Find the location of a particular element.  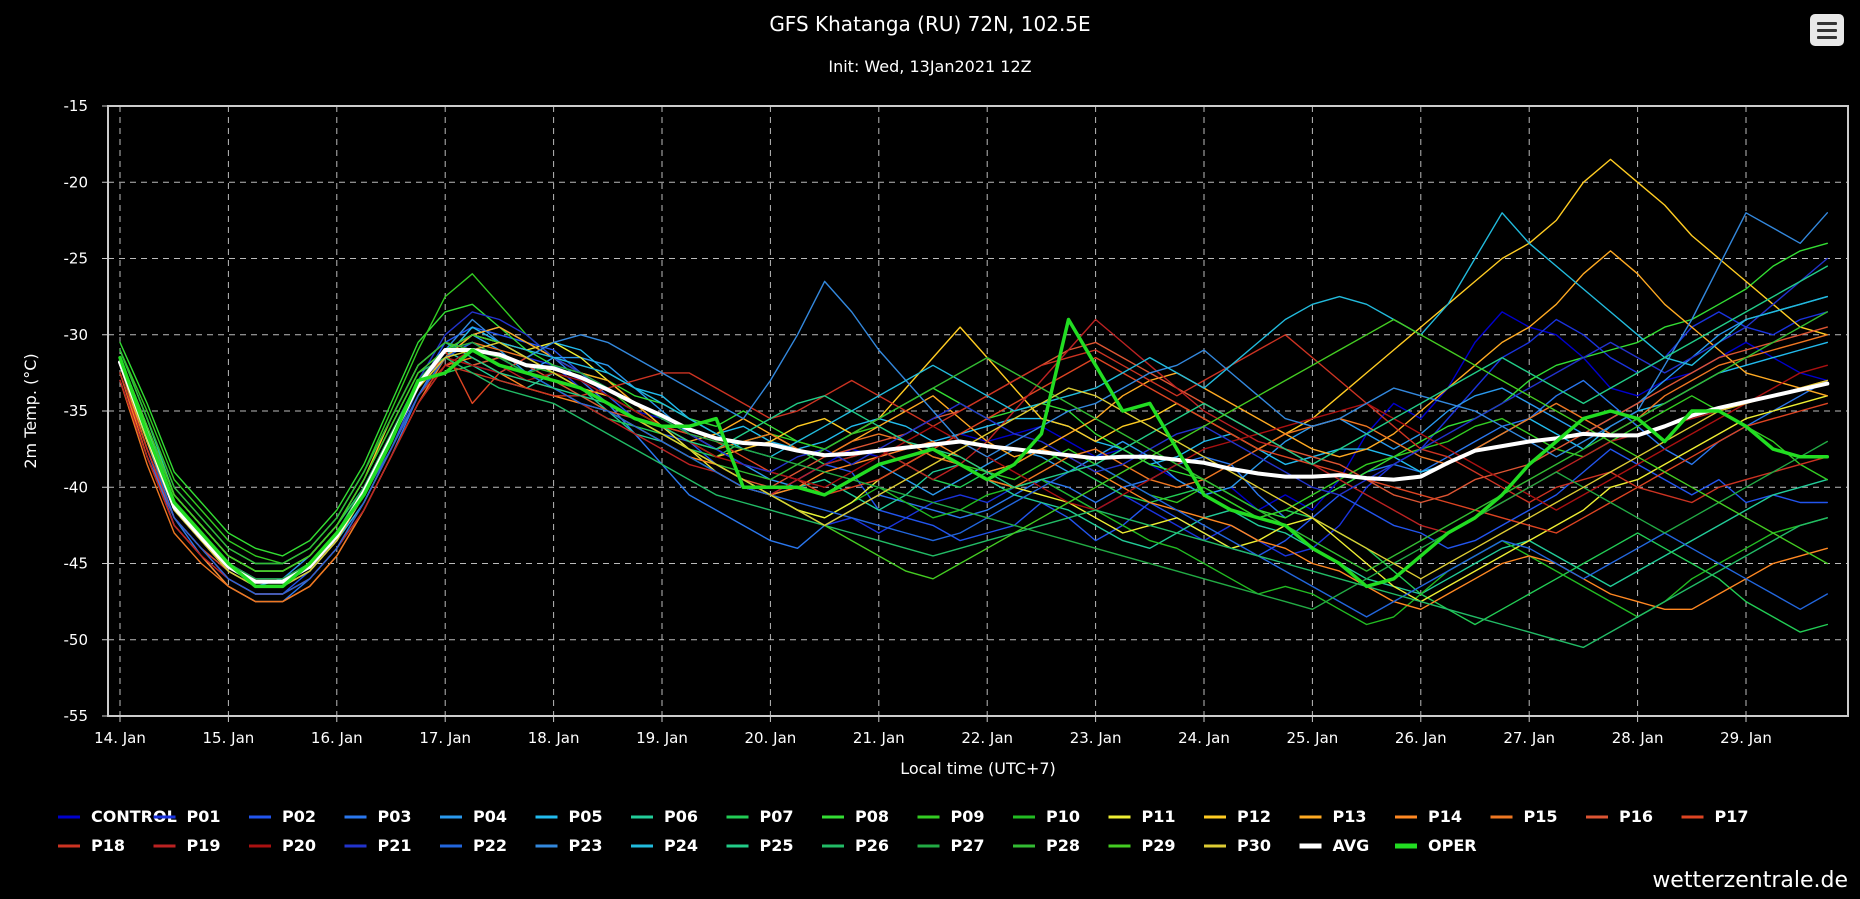

y-tick-label: -40 is located at coordinates (76, 487).